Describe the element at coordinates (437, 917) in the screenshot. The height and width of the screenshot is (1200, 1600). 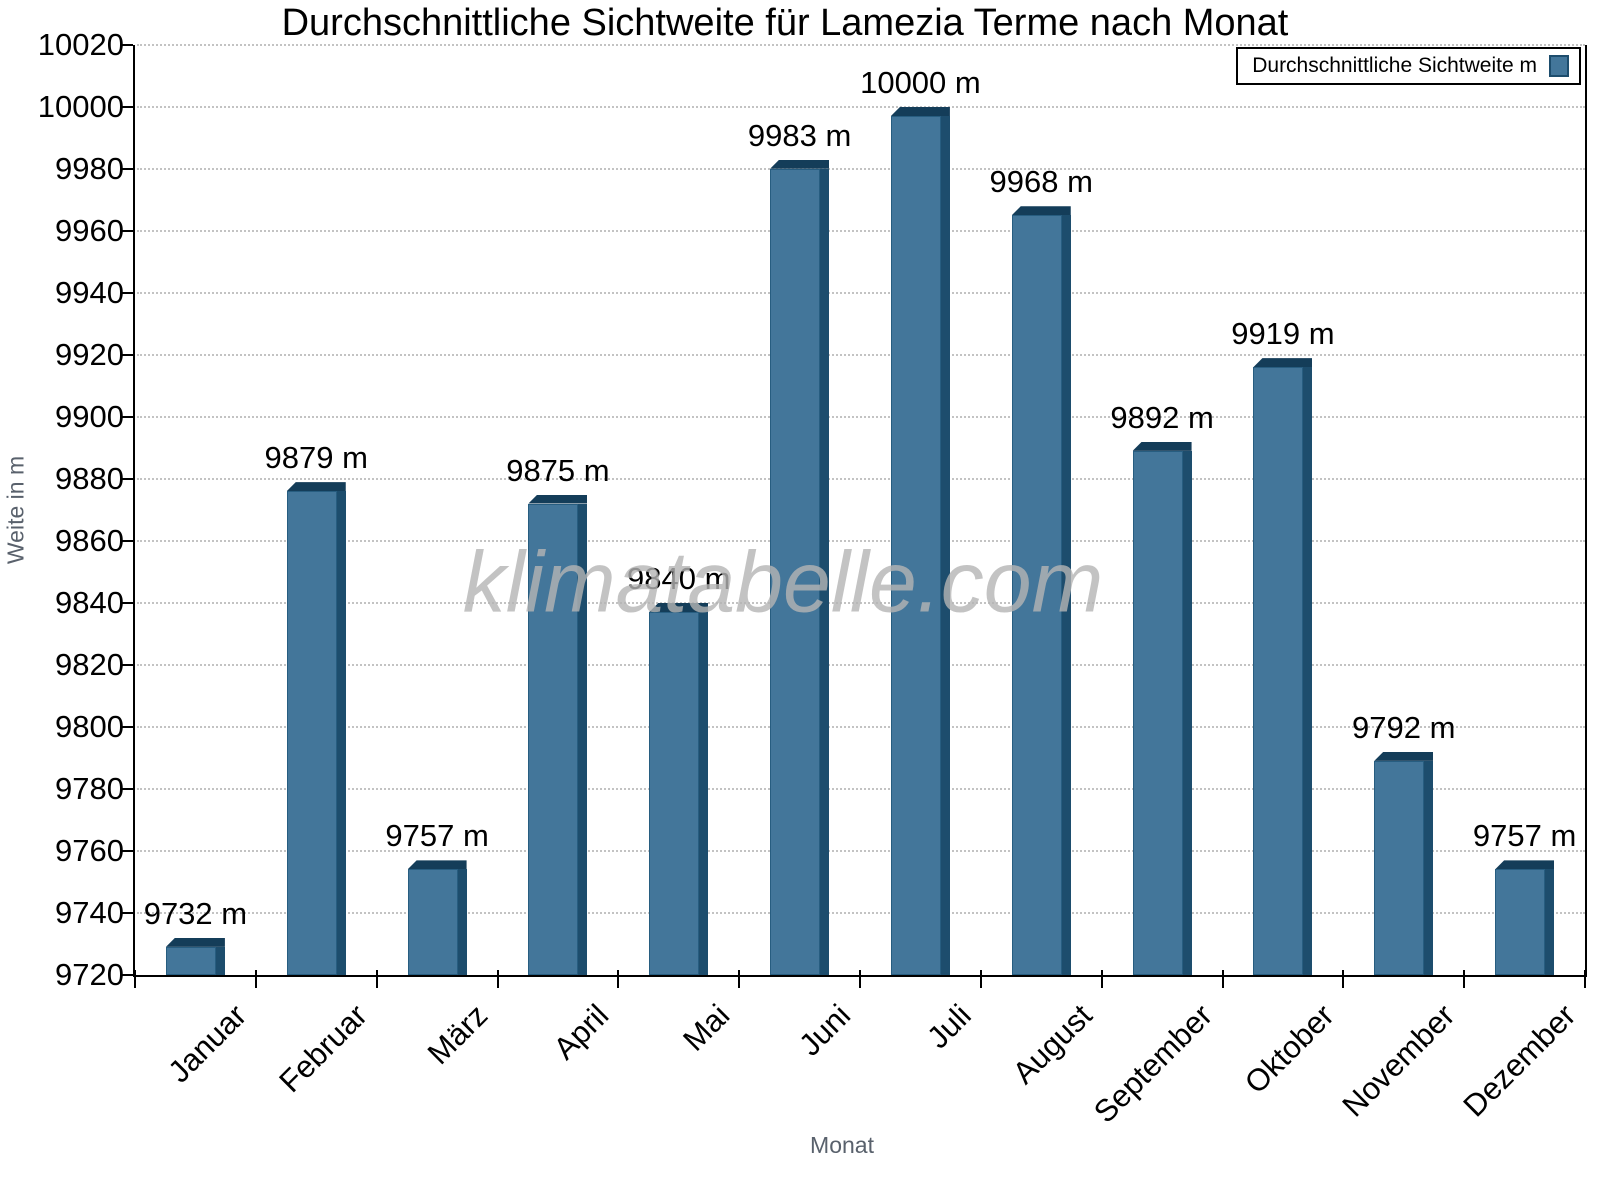
I see `bar-märz` at that location.